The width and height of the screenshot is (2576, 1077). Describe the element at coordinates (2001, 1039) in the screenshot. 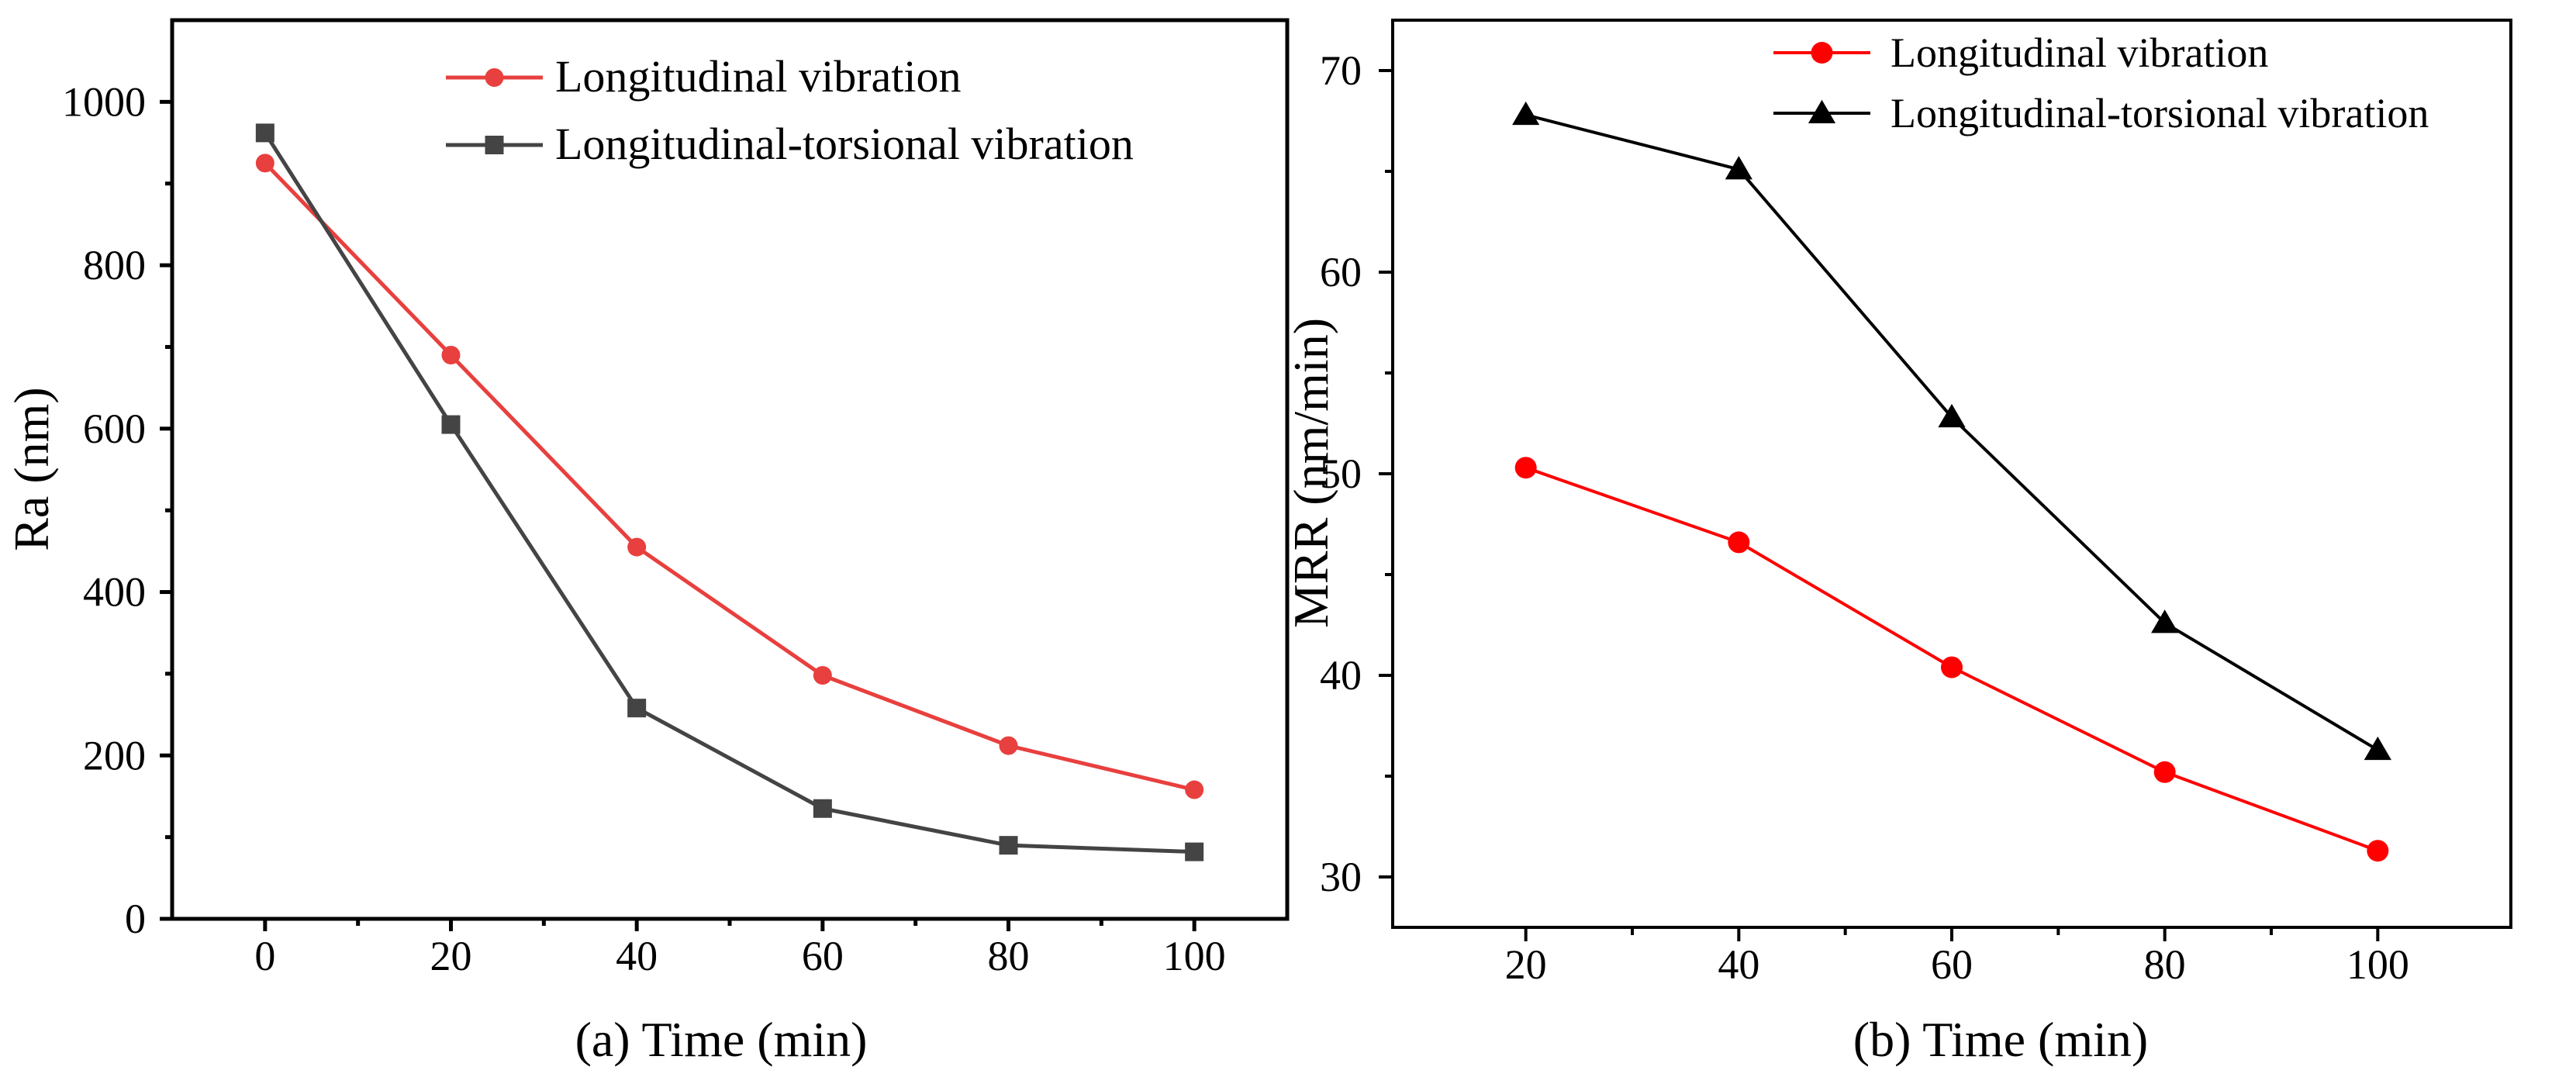

I see `x-axis-title-b: (b) Time (min)` at that location.